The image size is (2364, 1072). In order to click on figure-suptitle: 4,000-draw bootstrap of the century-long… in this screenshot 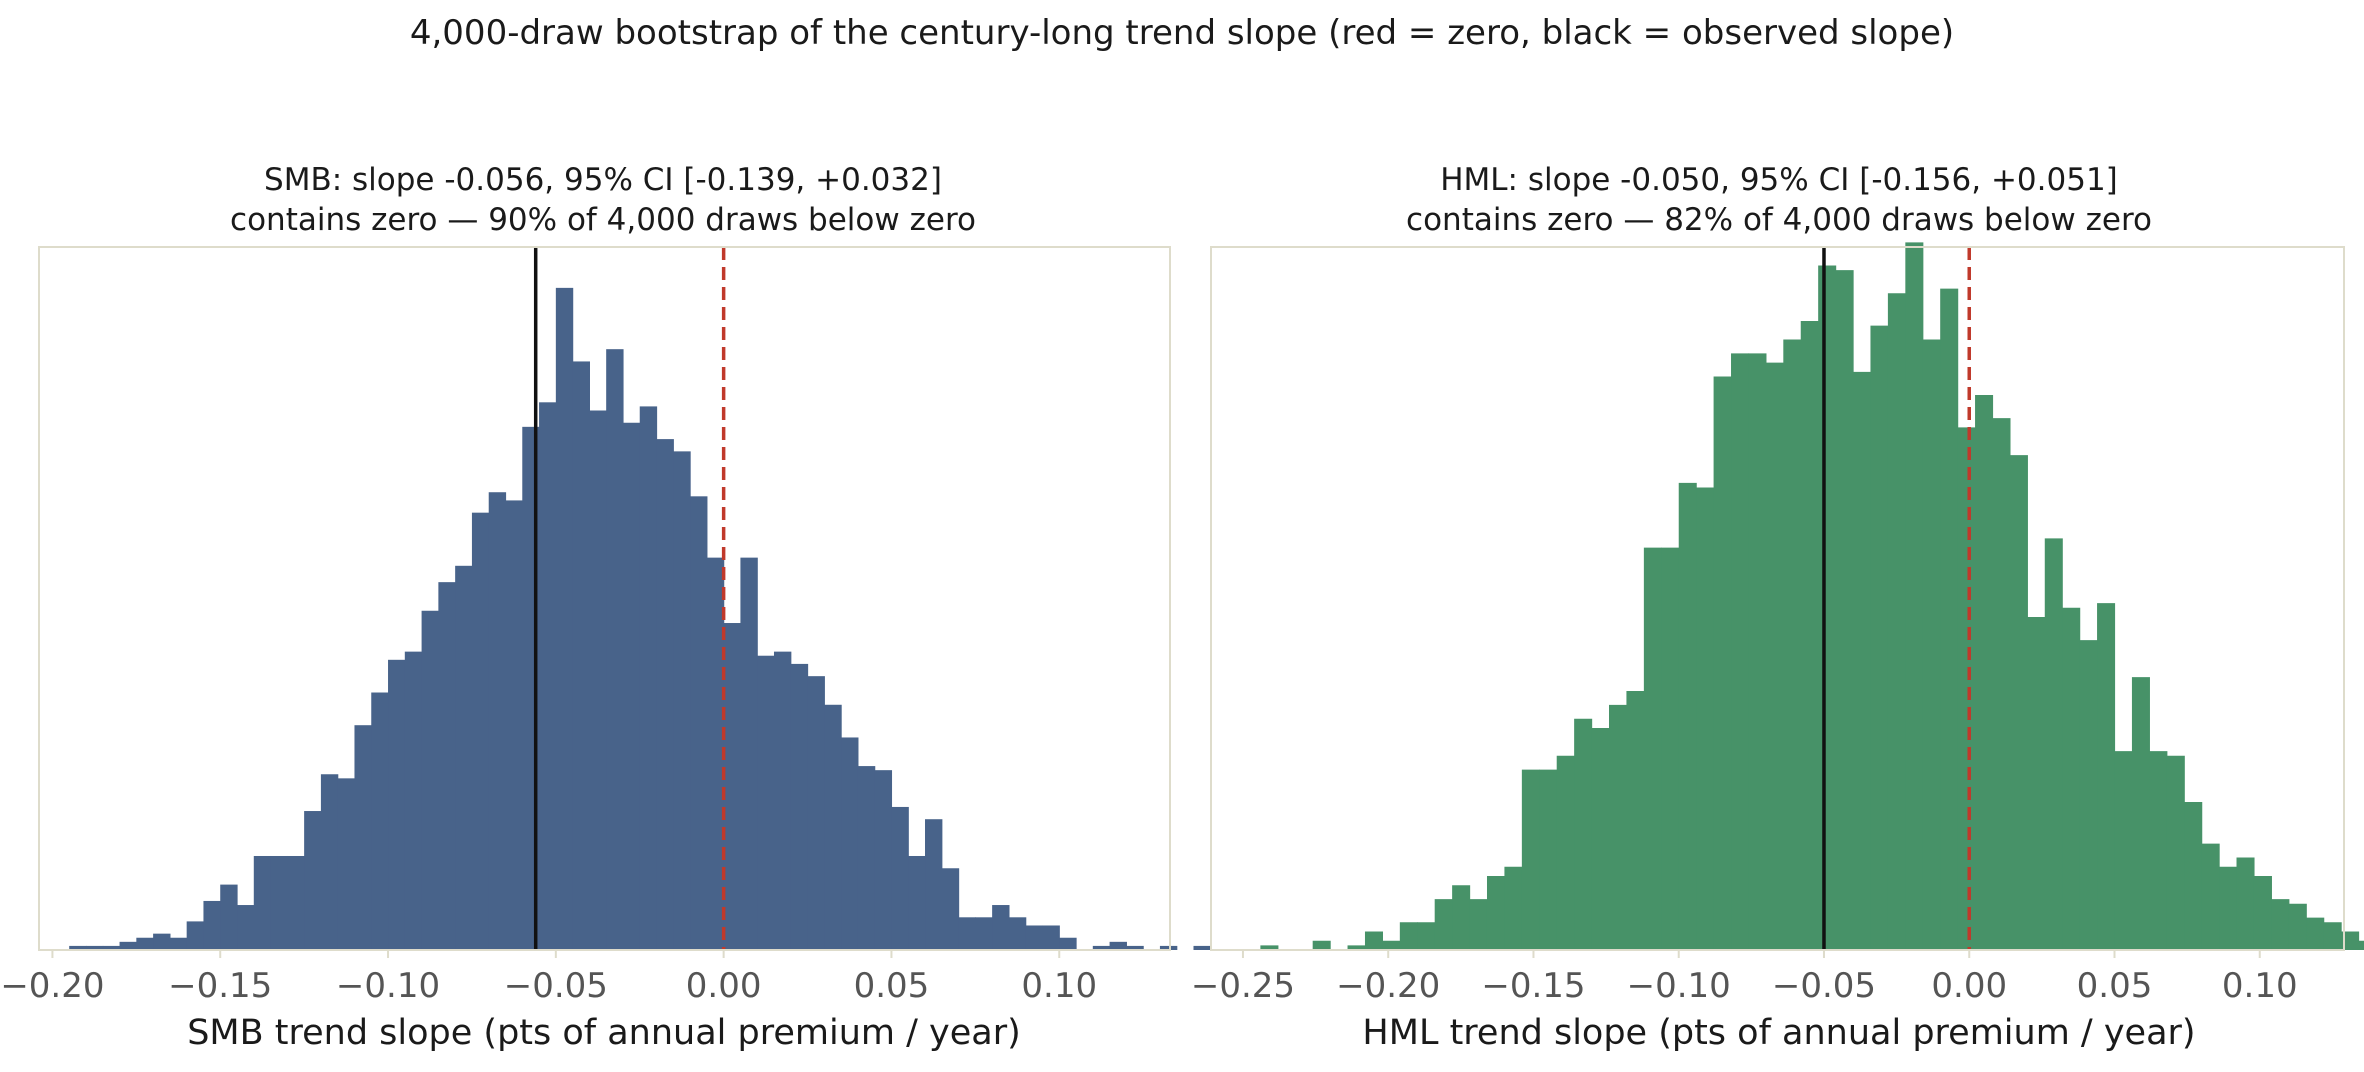, I will do `click(1182, 33)`.